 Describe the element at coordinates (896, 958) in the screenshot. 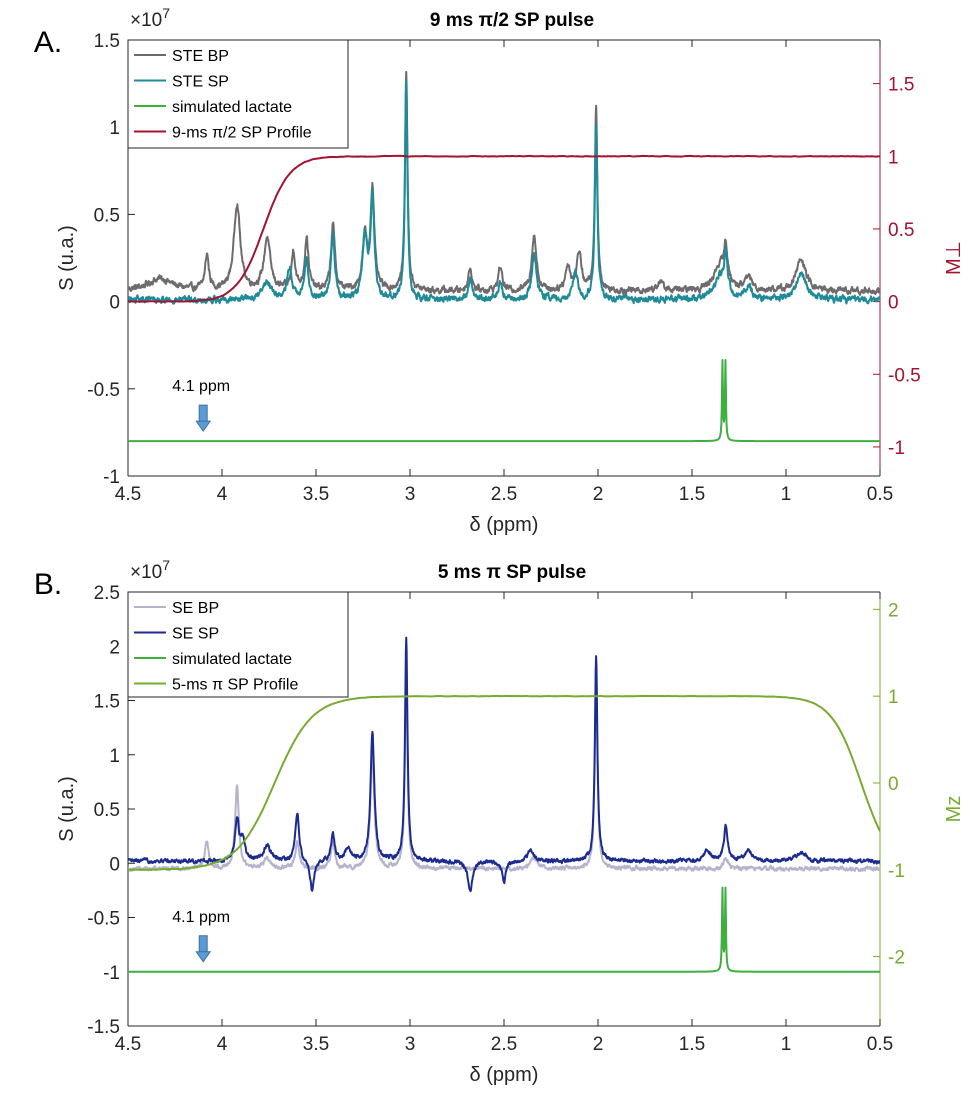

I see `y2-tick-label: -2` at that location.